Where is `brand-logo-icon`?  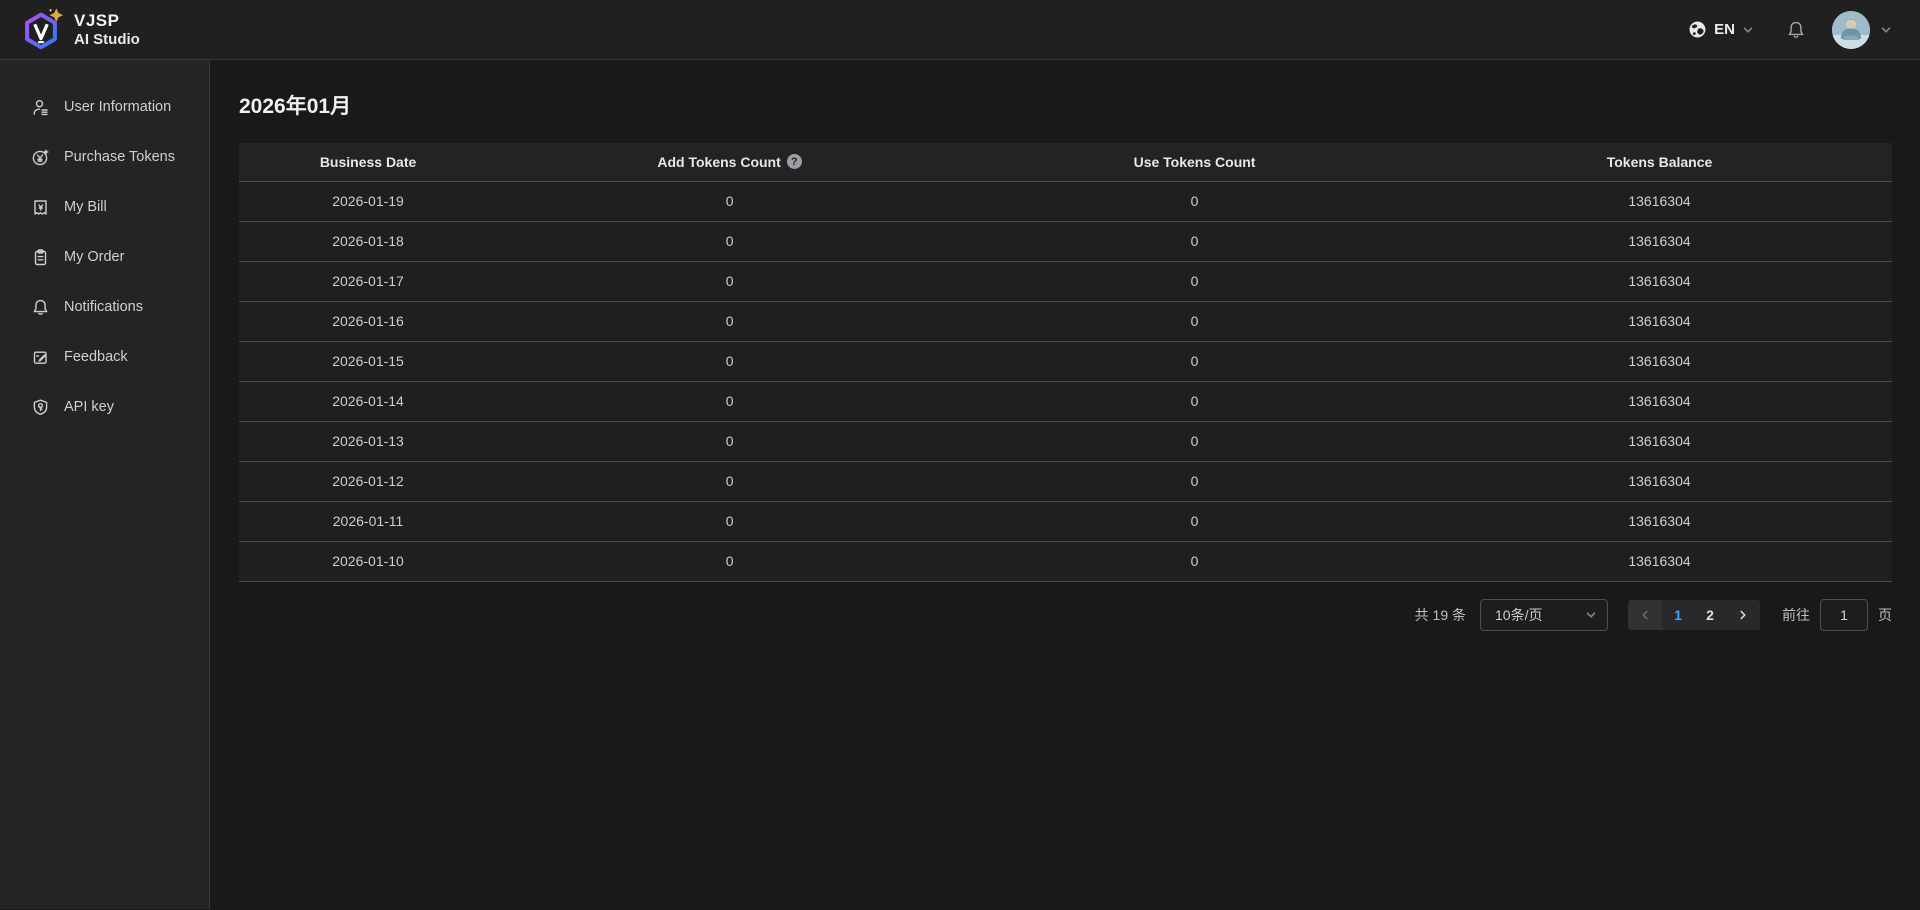
brand-logo-icon is located at coordinates (44, 28).